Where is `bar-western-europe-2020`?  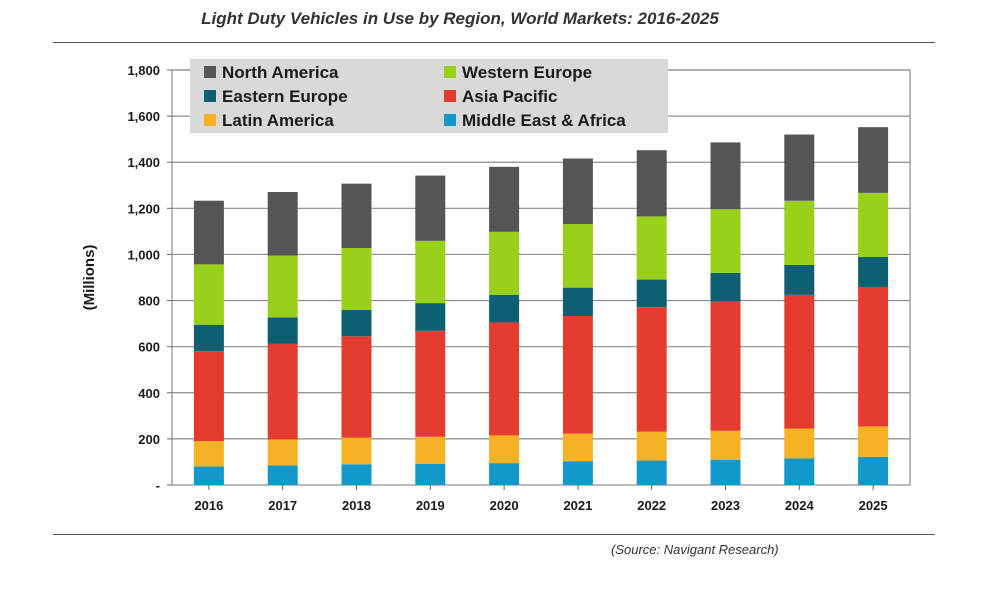 bar-western-europe-2020 is located at coordinates (504, 263).